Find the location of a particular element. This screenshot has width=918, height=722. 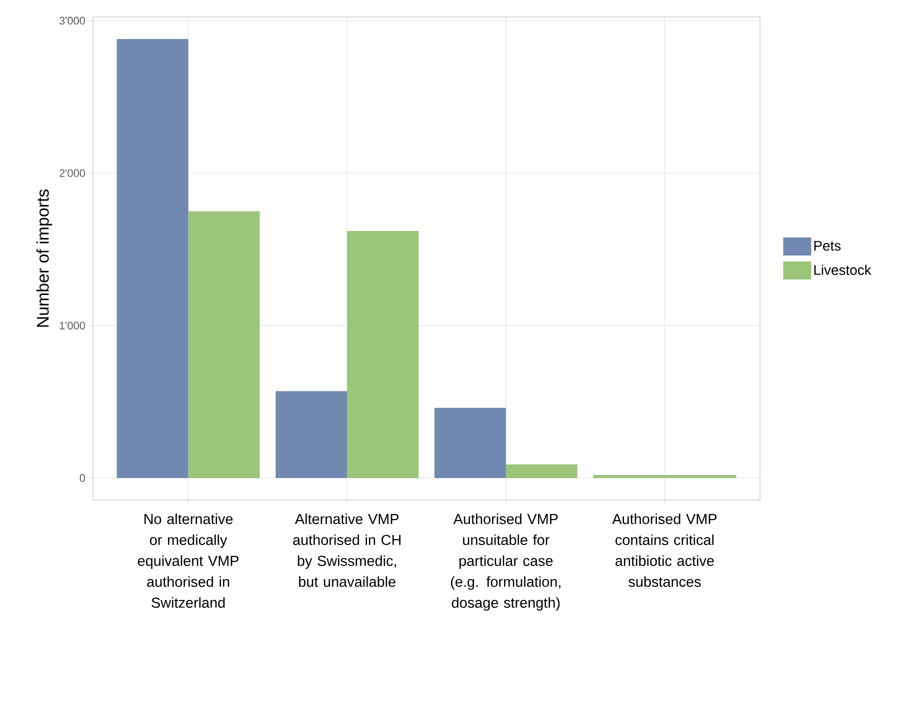

legend-label: Livestock is located at coordinates (843, 269).